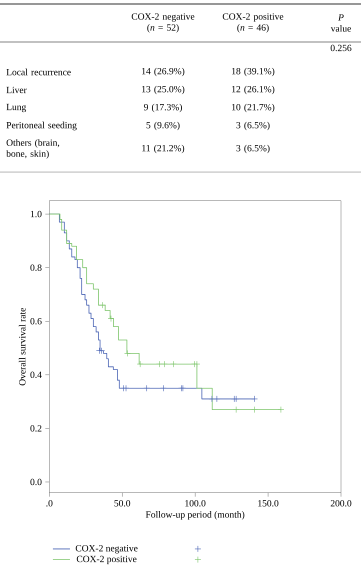 The width and height of the screenshot is (361, 572). I want to click on text: 14 (26.9%), so click(163, 72).